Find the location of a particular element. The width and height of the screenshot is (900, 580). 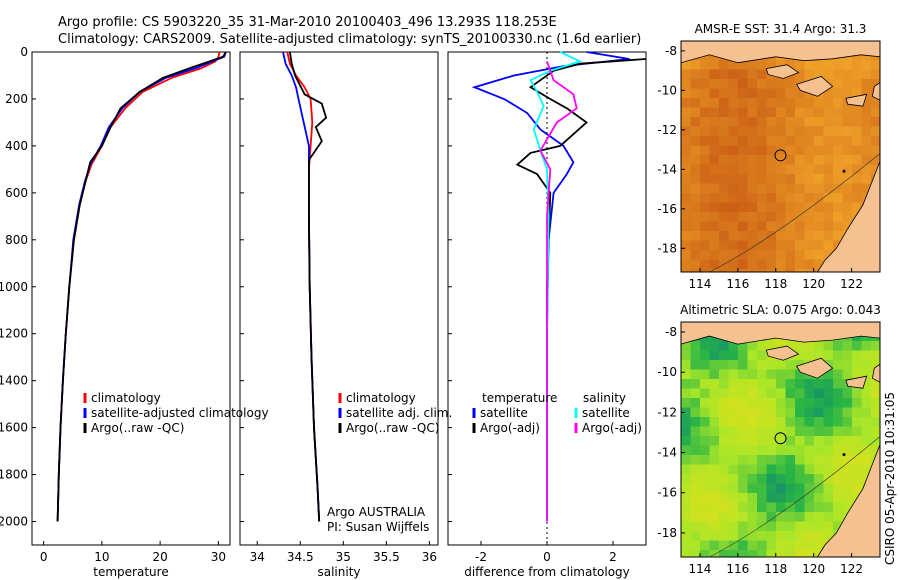

x-axis-label: temperature is located at coordinates (130, 572).